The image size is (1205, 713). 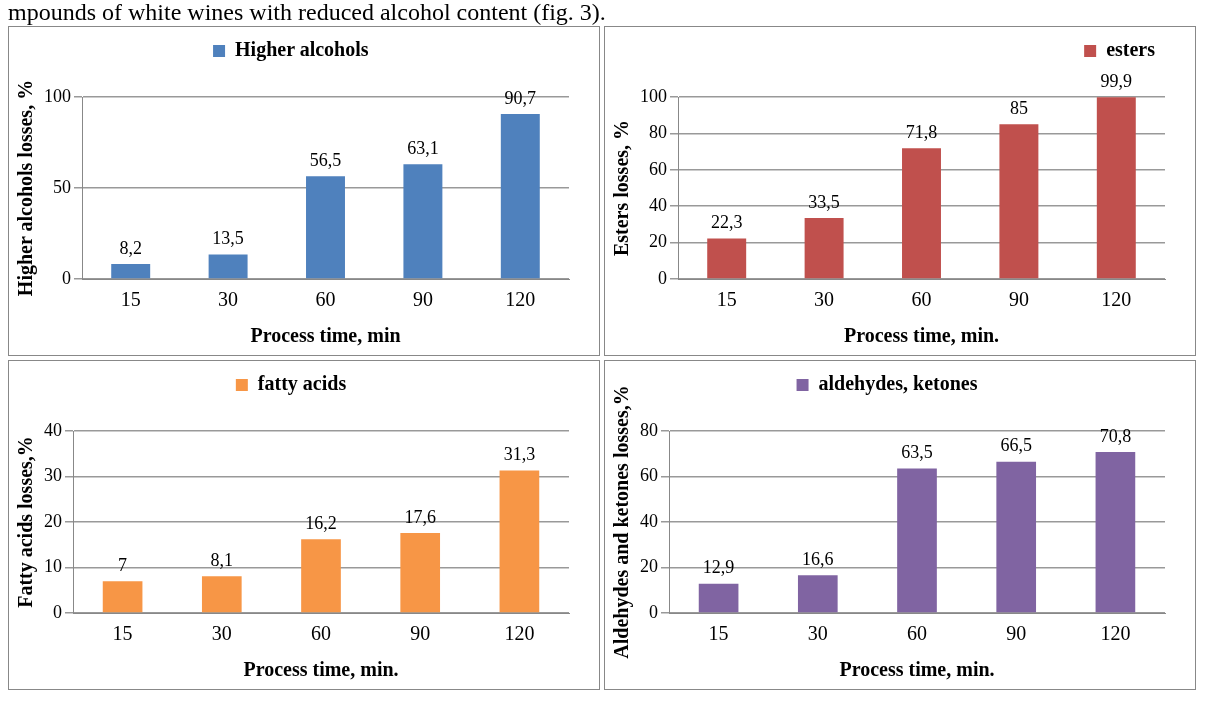 What do you see at coordinates (26, 522) in the screenshot?
I see `y-axis-title: Fatty acids losses,%` at bounding box center [26, 522].